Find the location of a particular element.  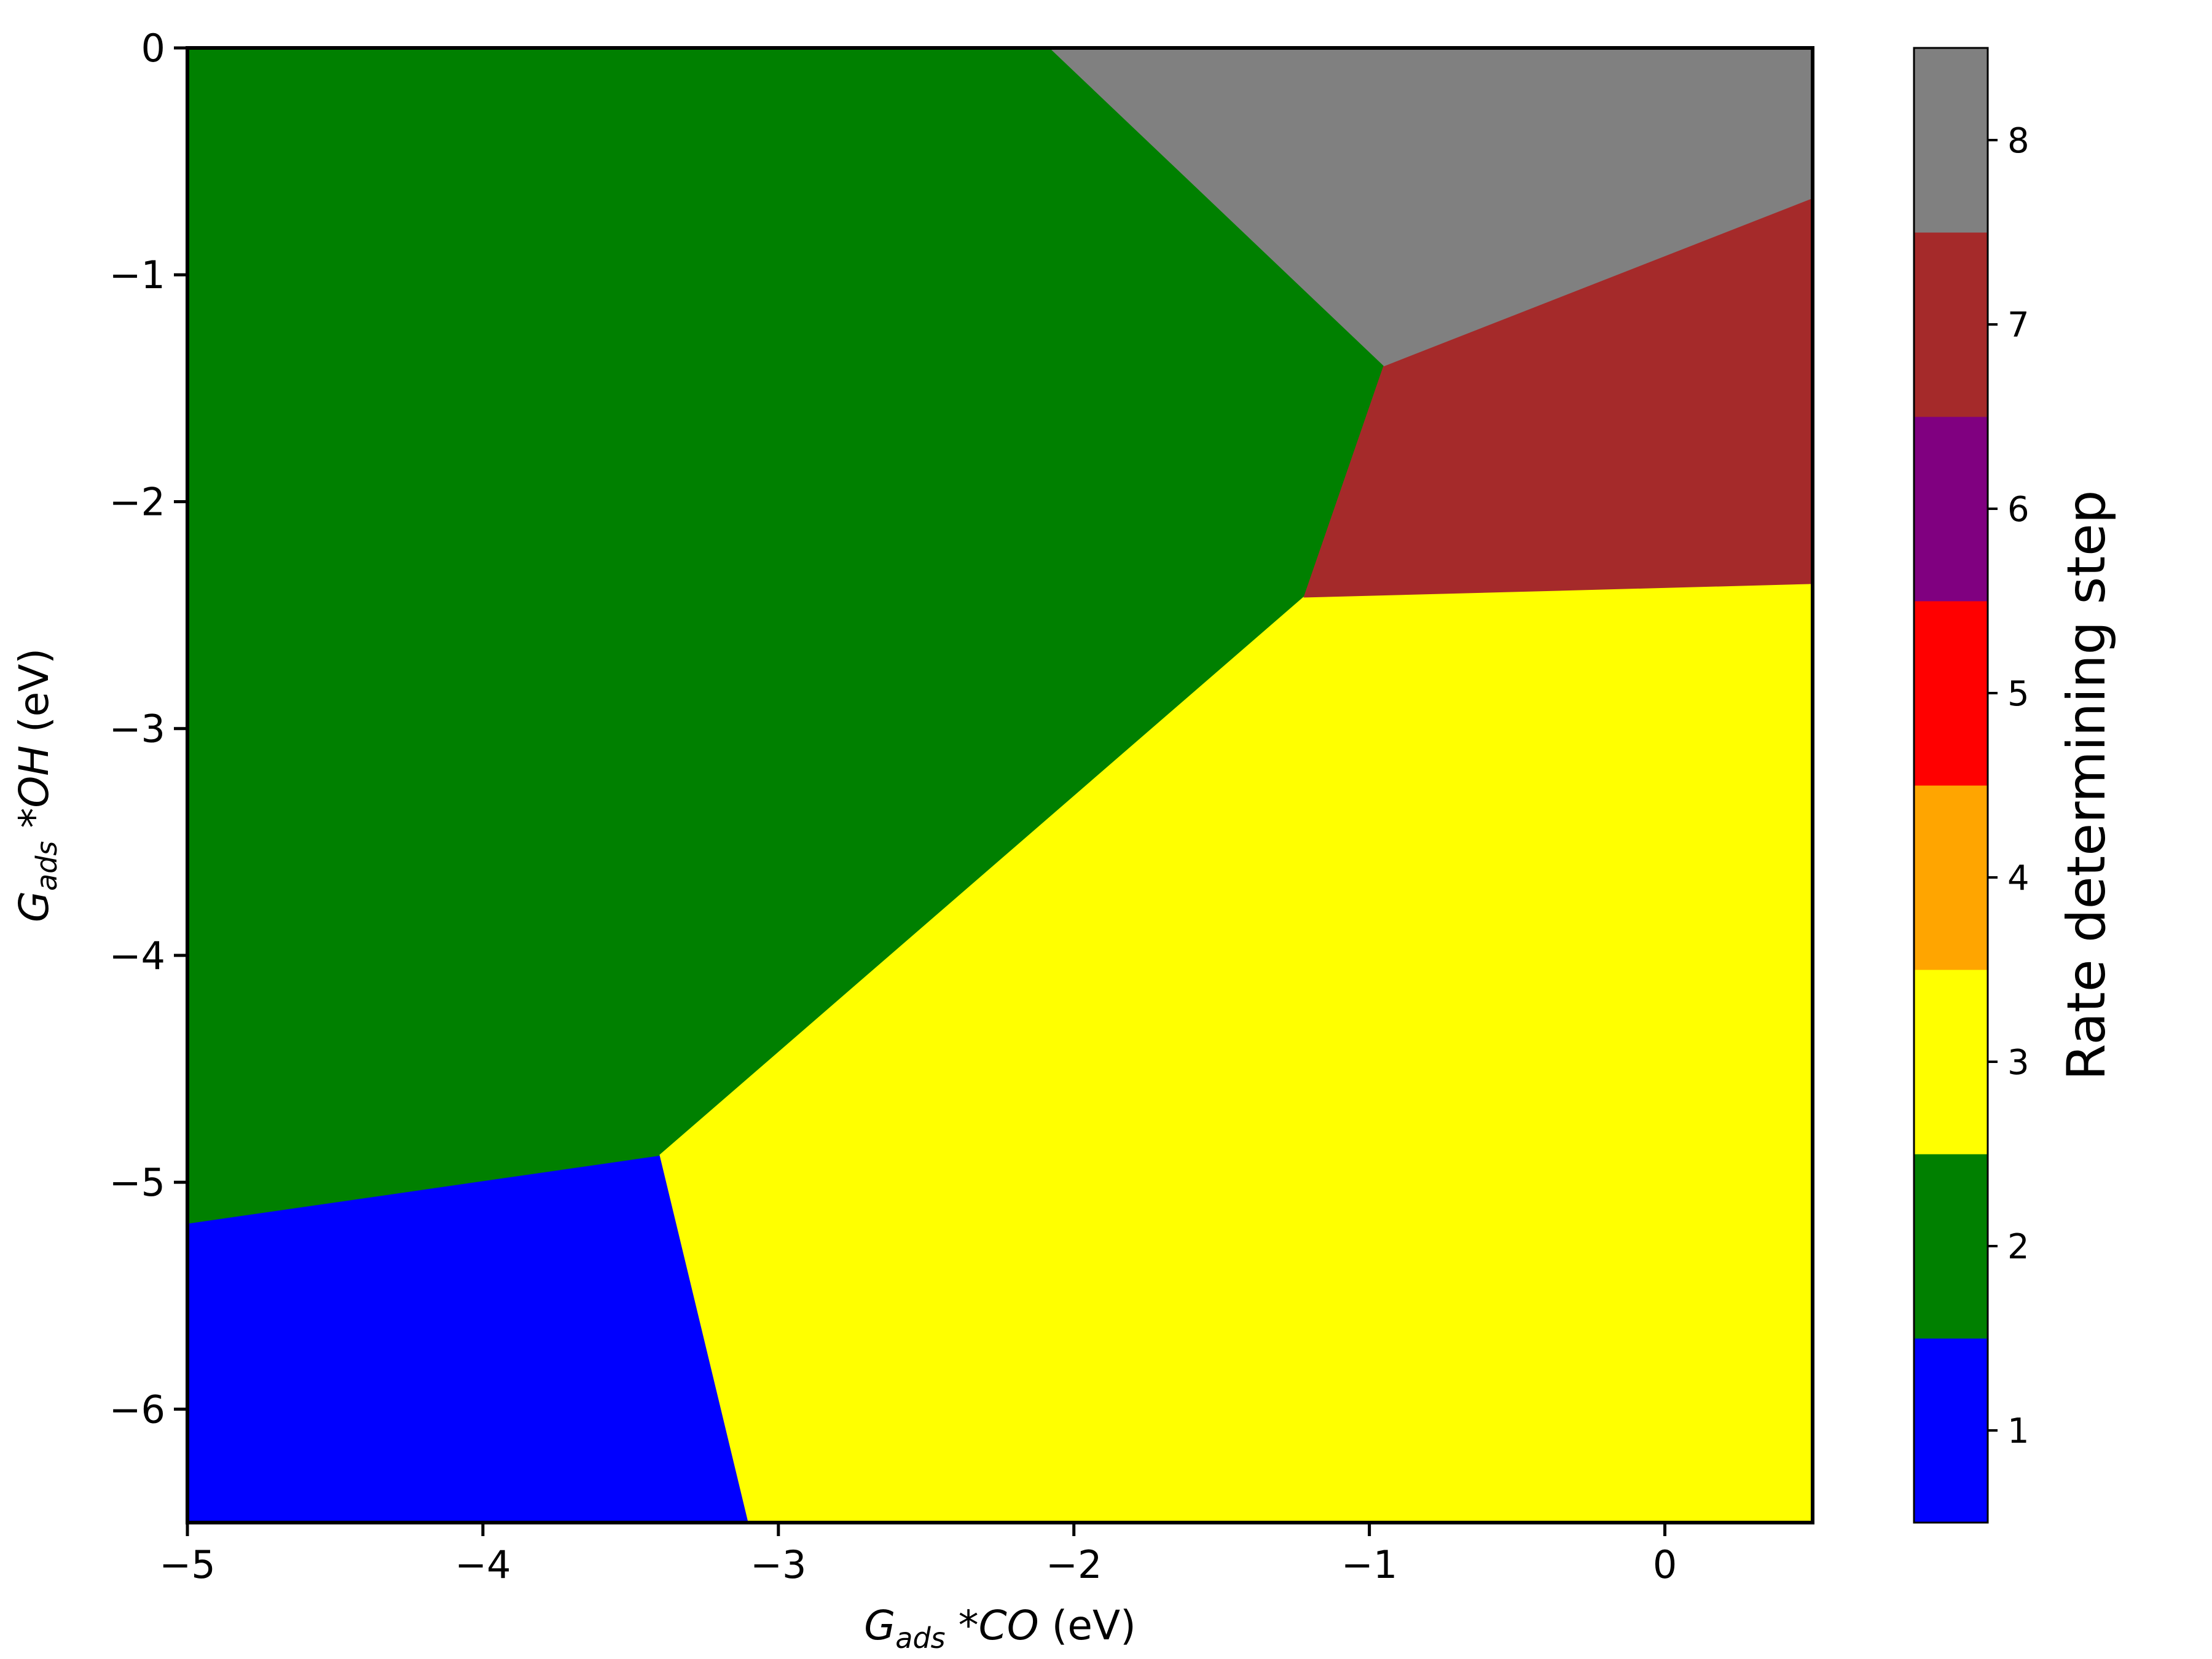

colorbar-segments is located at coordinates (1951, 785).